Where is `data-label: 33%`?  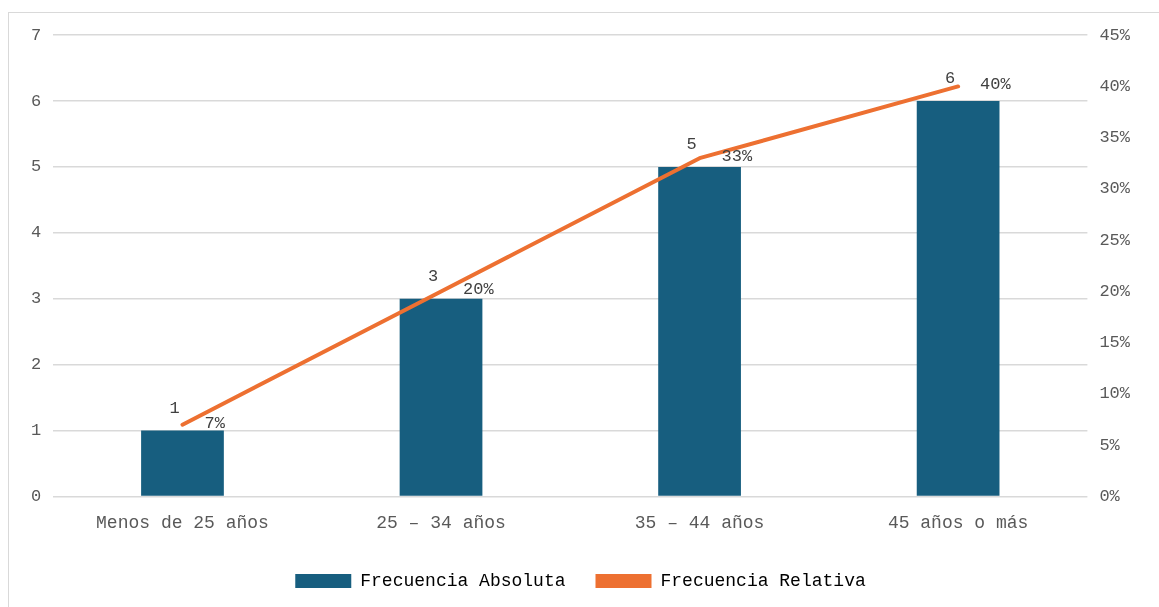
data-label: 33% is located at coordinates (737, 157).